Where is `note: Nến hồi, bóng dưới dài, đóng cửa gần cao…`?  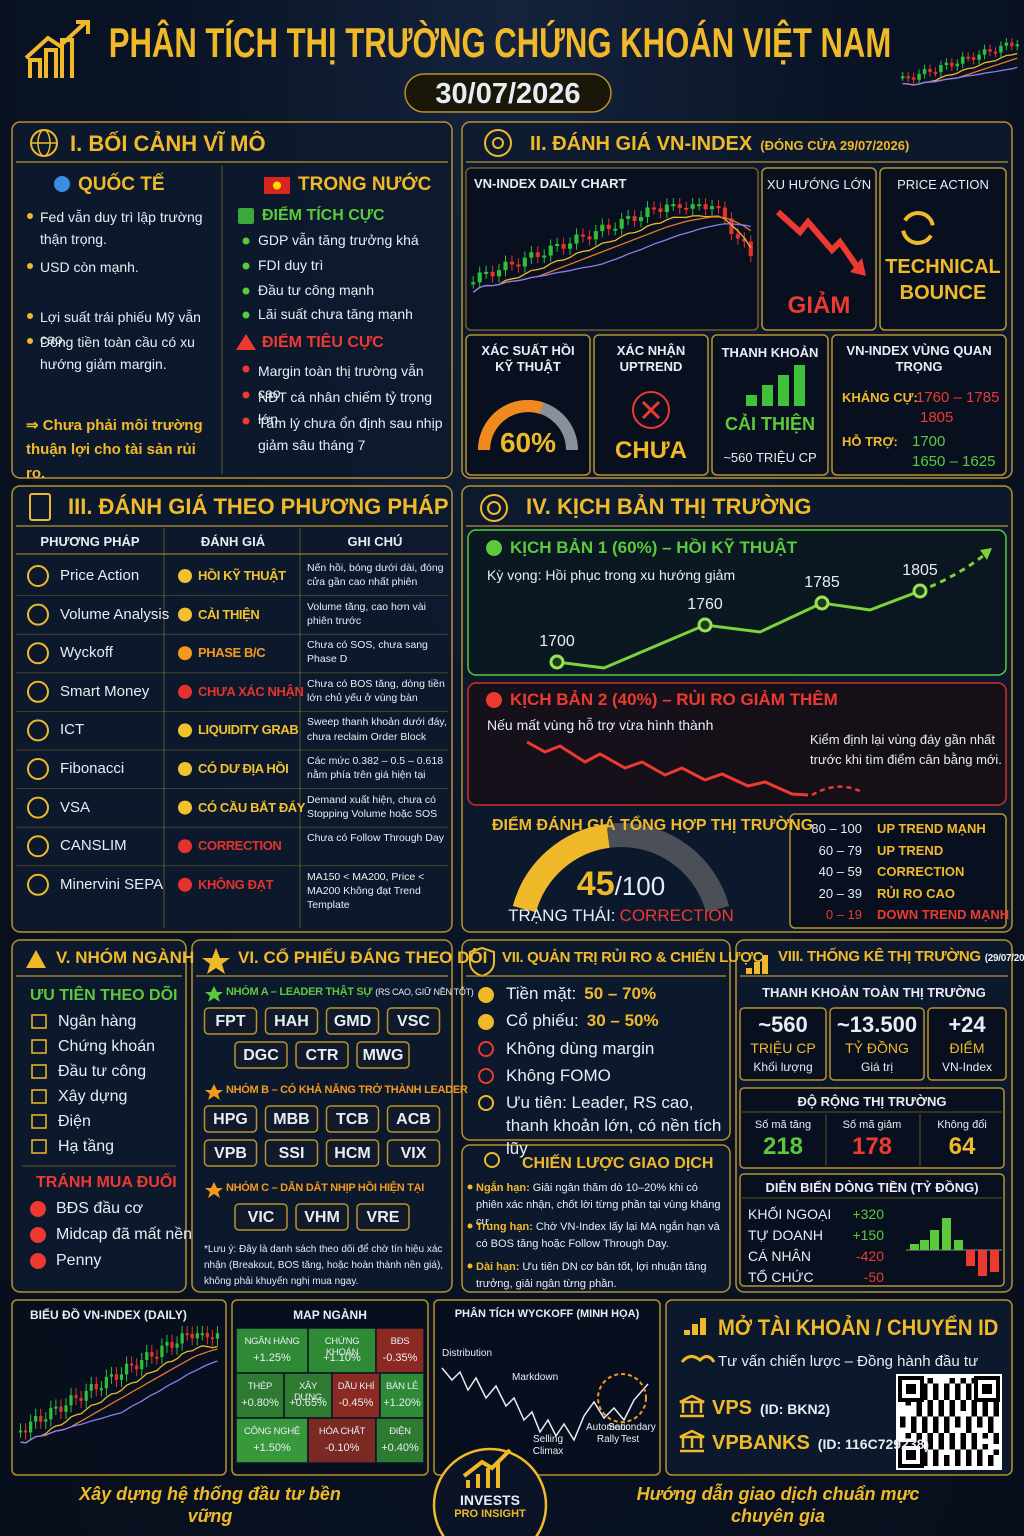 note: Nến hồi, bóng dưới dài, đóng cửa gần cao… is located at coordinates (375, 575).